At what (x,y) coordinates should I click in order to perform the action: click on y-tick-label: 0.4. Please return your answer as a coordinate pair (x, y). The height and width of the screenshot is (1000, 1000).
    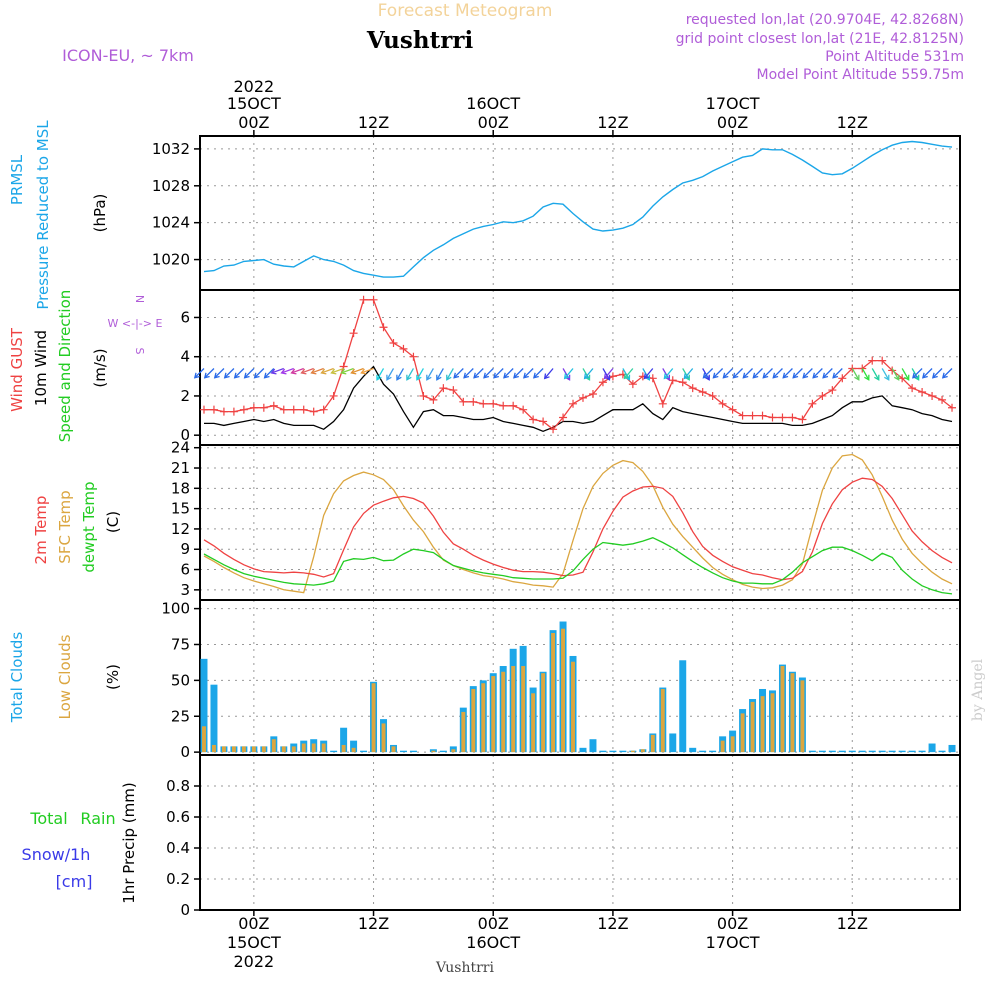
    Looking at the image, I should click on (178, 848).